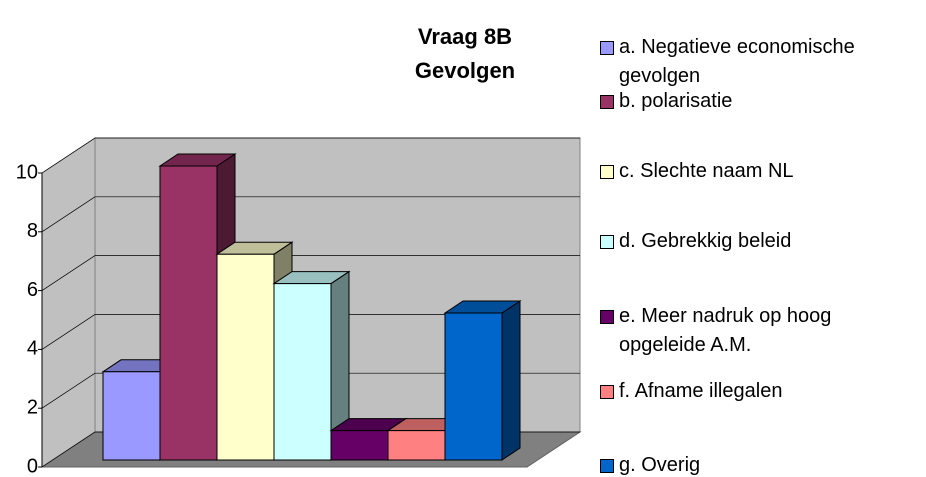  I want to click on legend-label: g. Overig, so click(660, 465).